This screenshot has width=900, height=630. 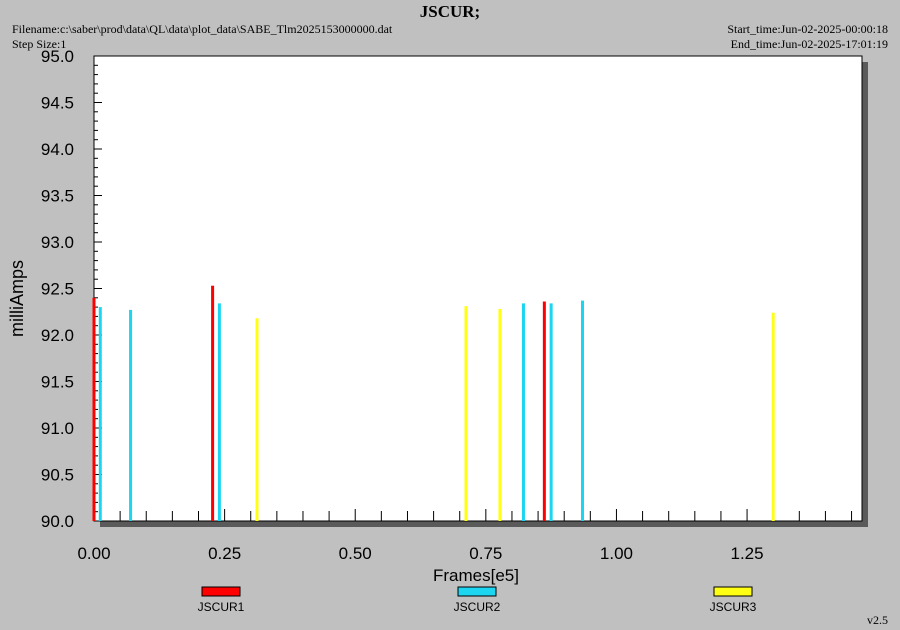 What do you see at coordinates (877, 620) in the screenshot?
I see `version-label: v2.5` at bounding box center [877, 620].